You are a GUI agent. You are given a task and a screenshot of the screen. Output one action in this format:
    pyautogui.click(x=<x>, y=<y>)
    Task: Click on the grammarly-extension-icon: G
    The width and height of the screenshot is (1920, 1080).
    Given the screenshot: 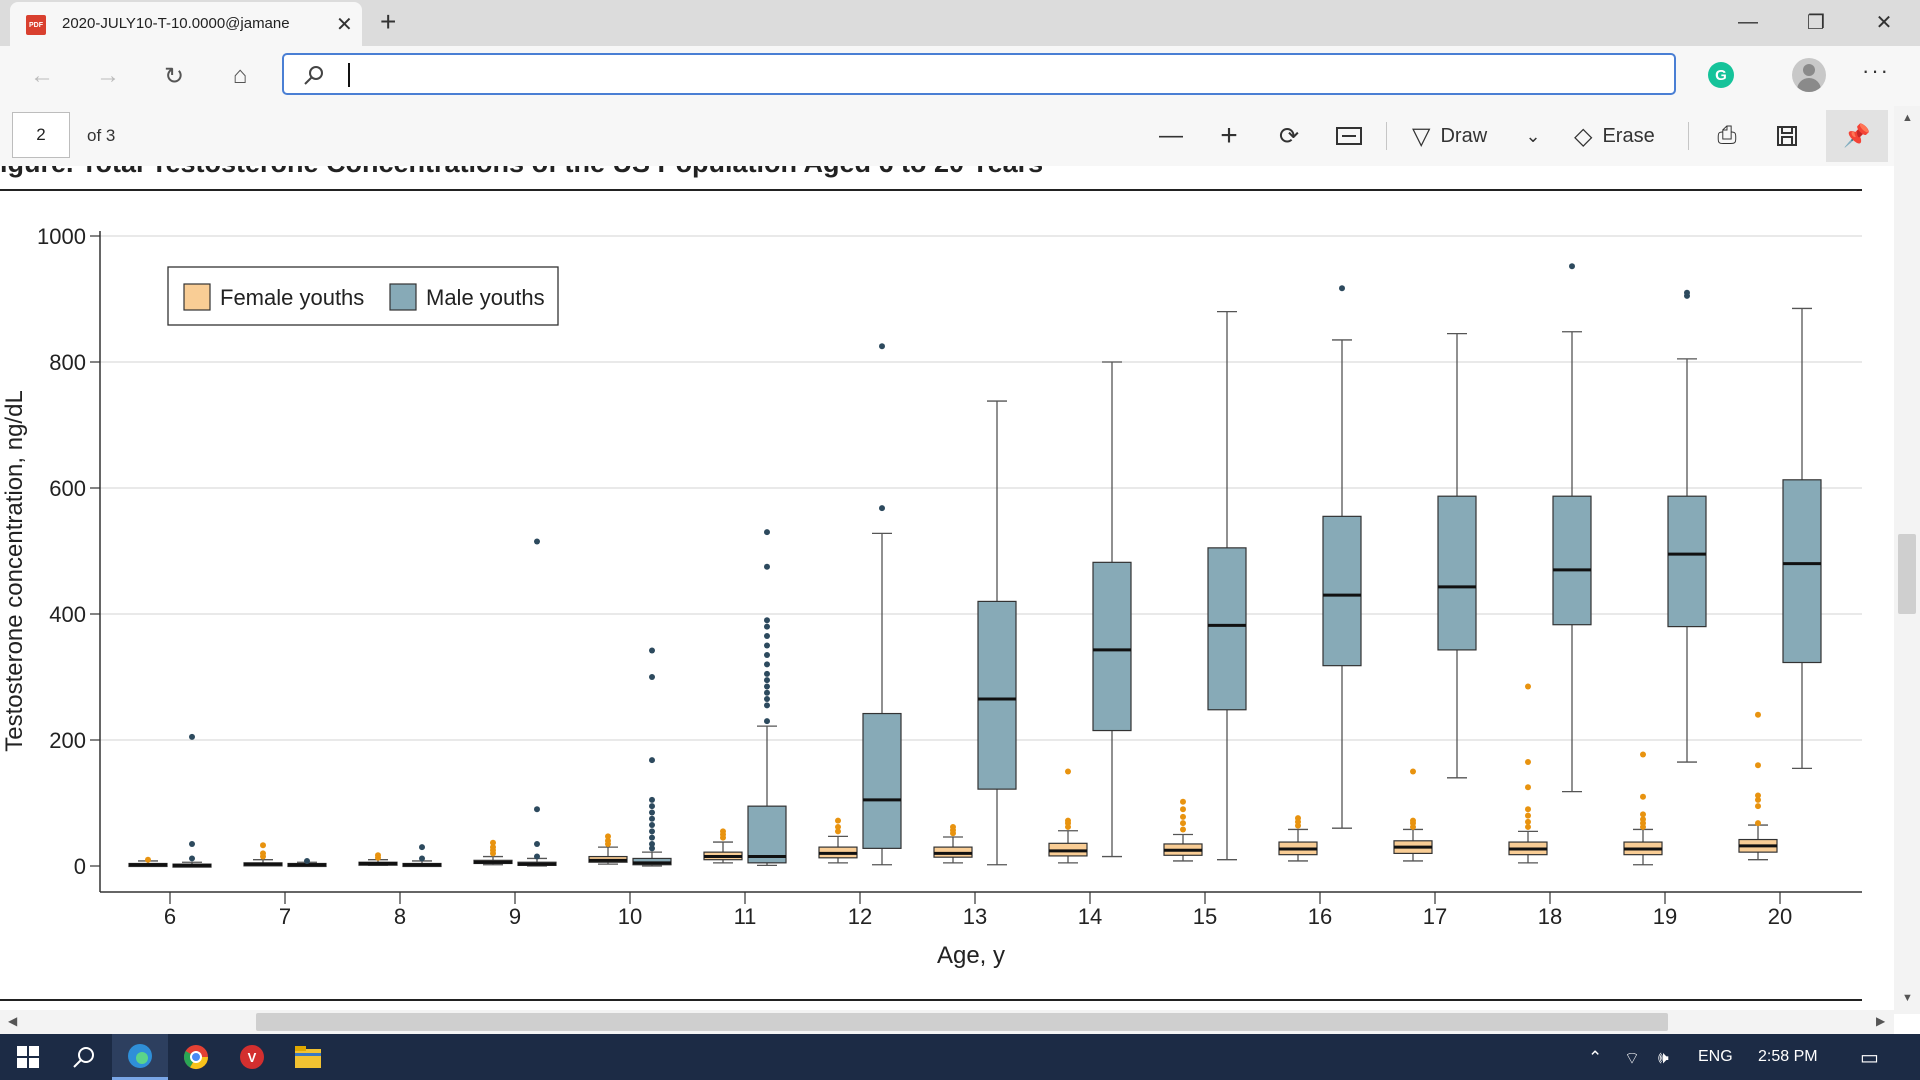 What is the action you would take?
    pyautogui.click(x=1721, y=75)
    